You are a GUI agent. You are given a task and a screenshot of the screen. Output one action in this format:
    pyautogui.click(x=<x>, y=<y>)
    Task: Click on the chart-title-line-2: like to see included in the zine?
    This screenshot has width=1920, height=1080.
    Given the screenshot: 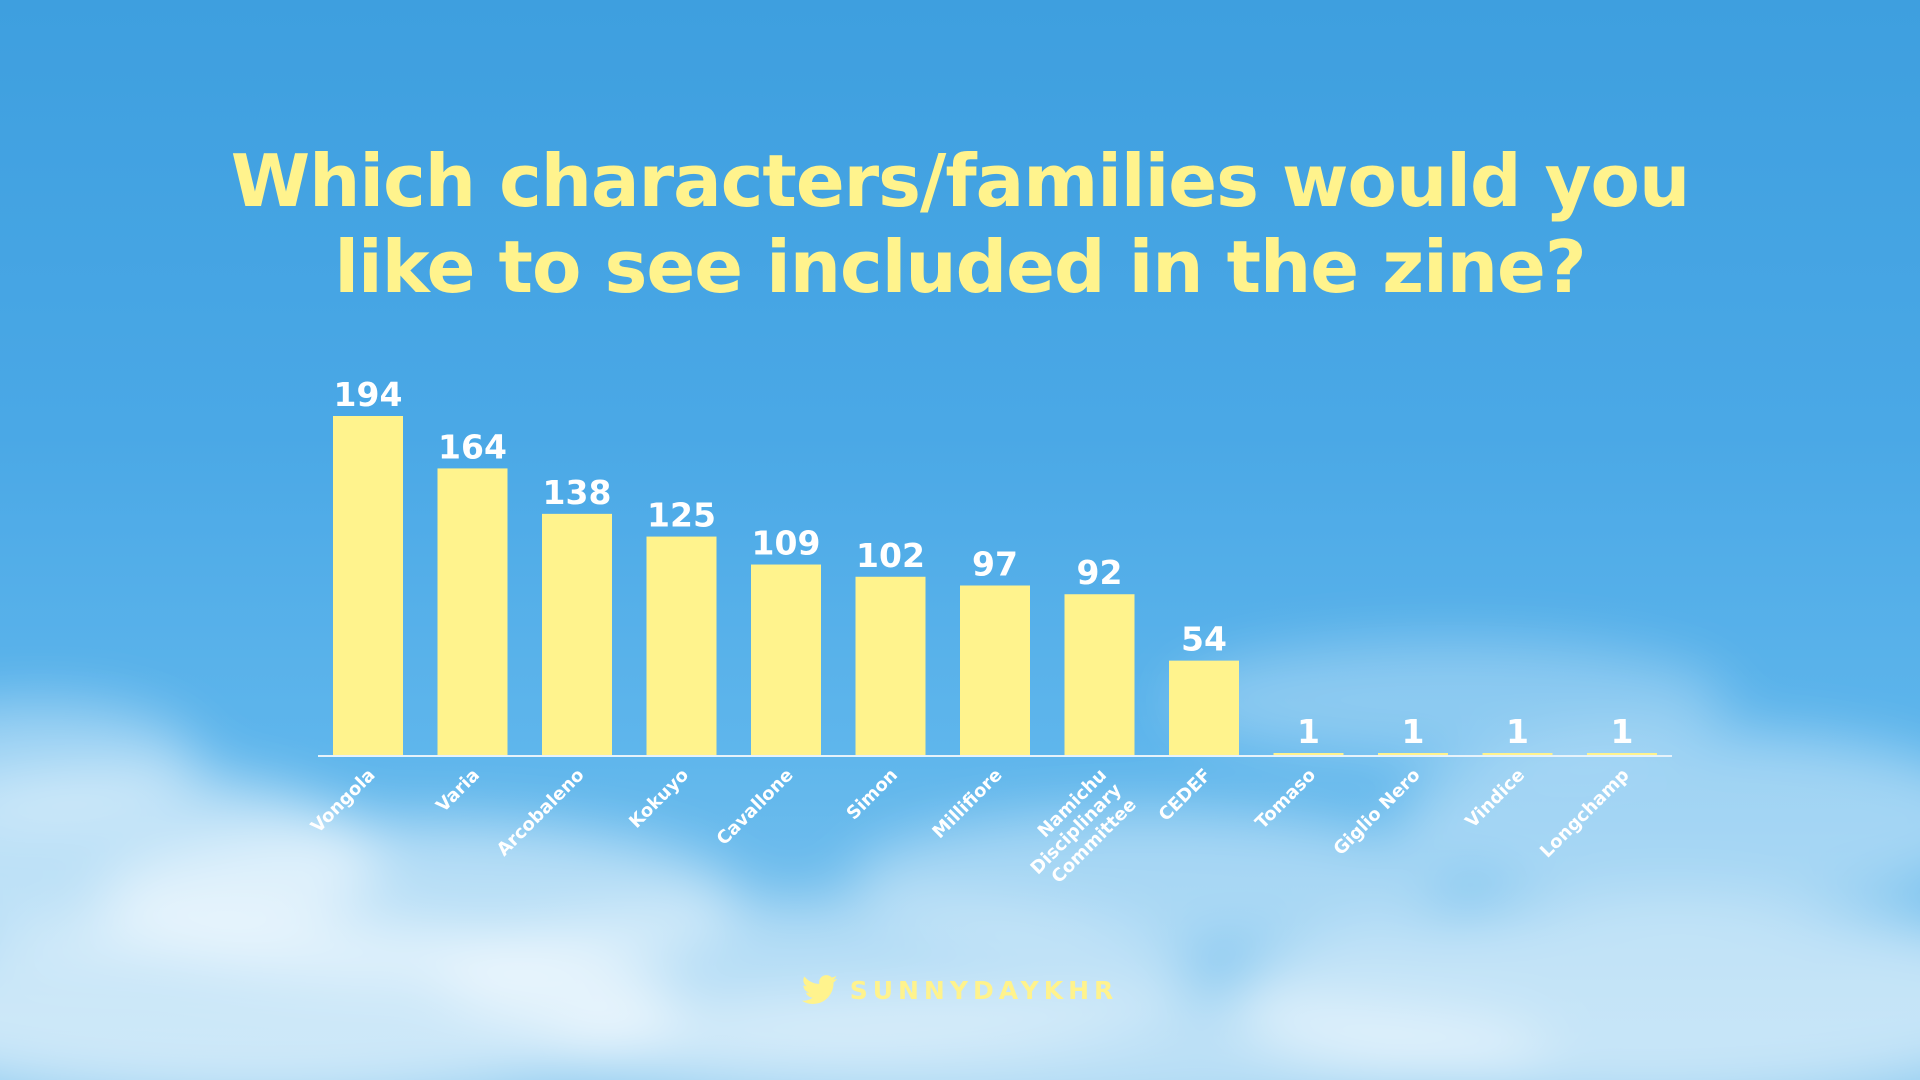 What is the action you would take?
    pyautogui.click(x=960, y=267)
    